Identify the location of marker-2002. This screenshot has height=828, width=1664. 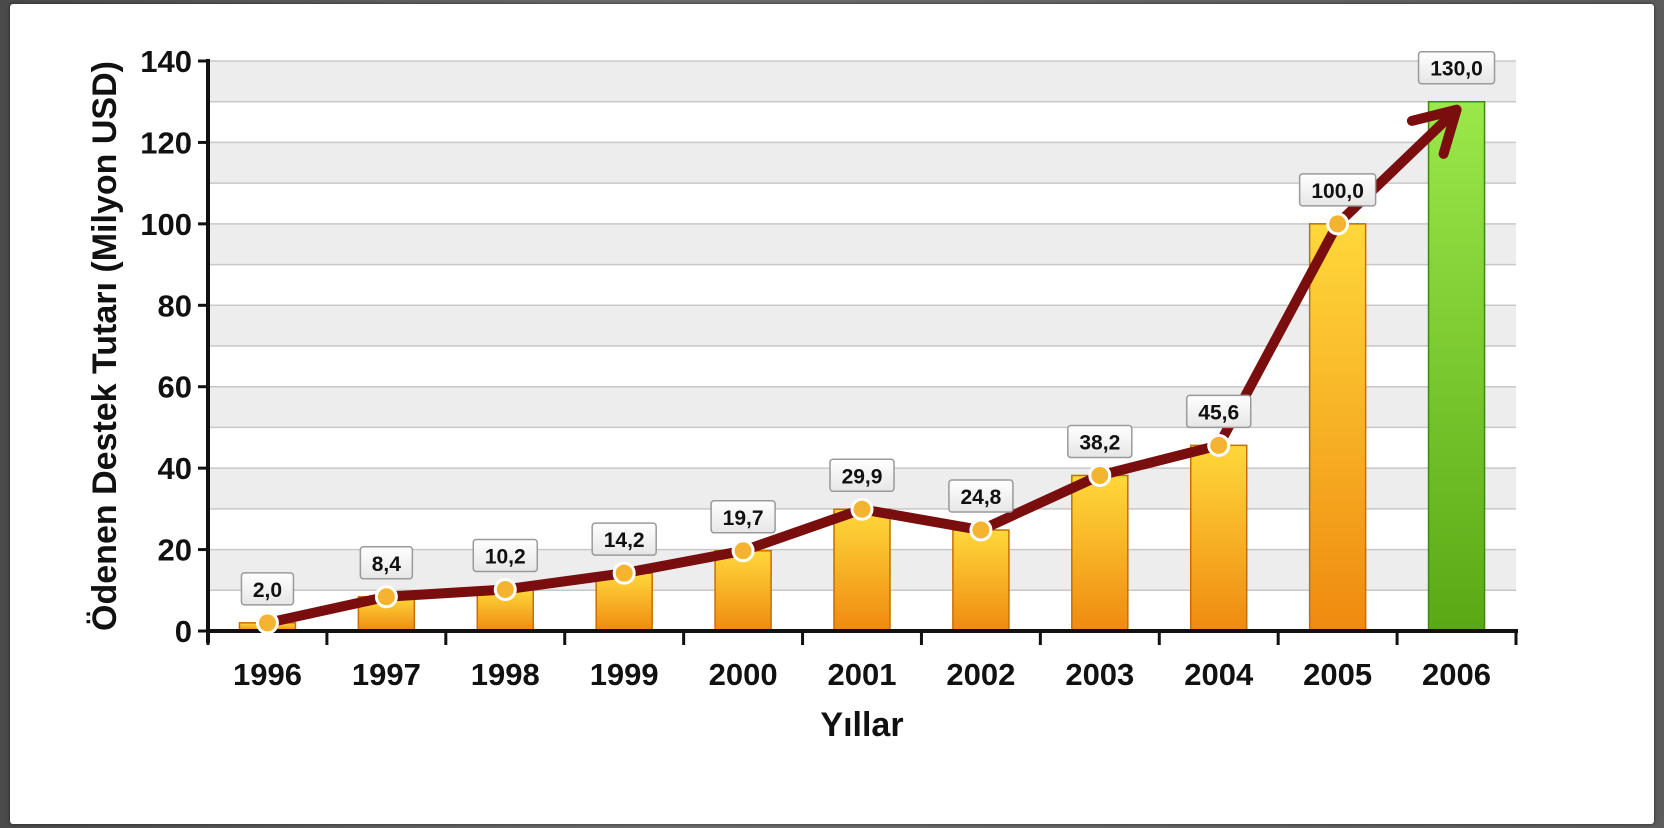
(981, 530).